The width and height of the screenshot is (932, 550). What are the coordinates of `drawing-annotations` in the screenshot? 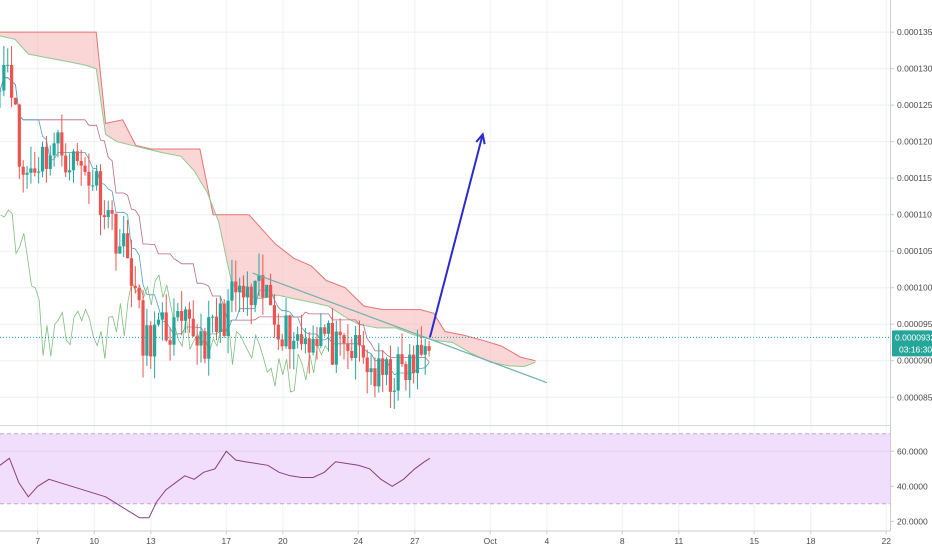 It's located at (400, 258).